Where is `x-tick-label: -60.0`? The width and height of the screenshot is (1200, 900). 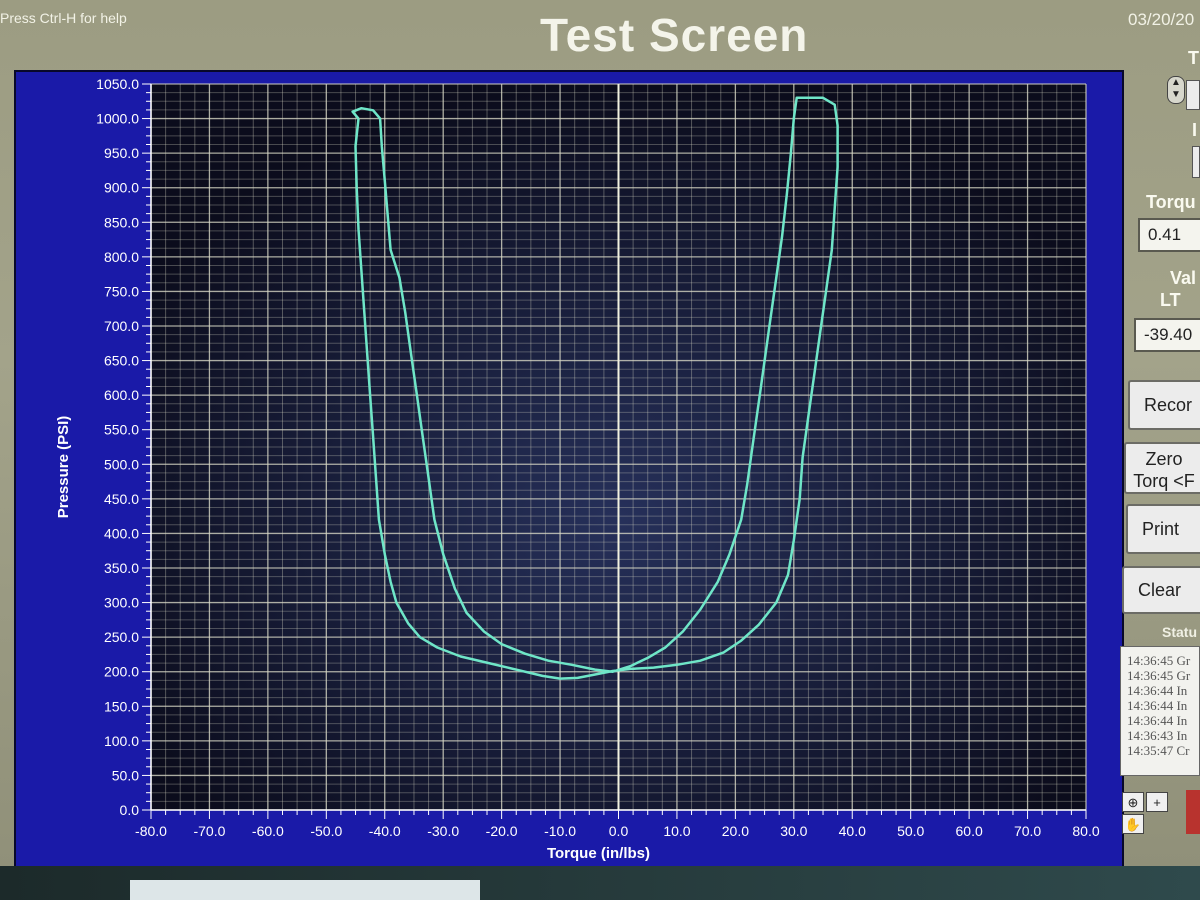
x-tick-label: -60.0 is located at coordinates (268, 831).